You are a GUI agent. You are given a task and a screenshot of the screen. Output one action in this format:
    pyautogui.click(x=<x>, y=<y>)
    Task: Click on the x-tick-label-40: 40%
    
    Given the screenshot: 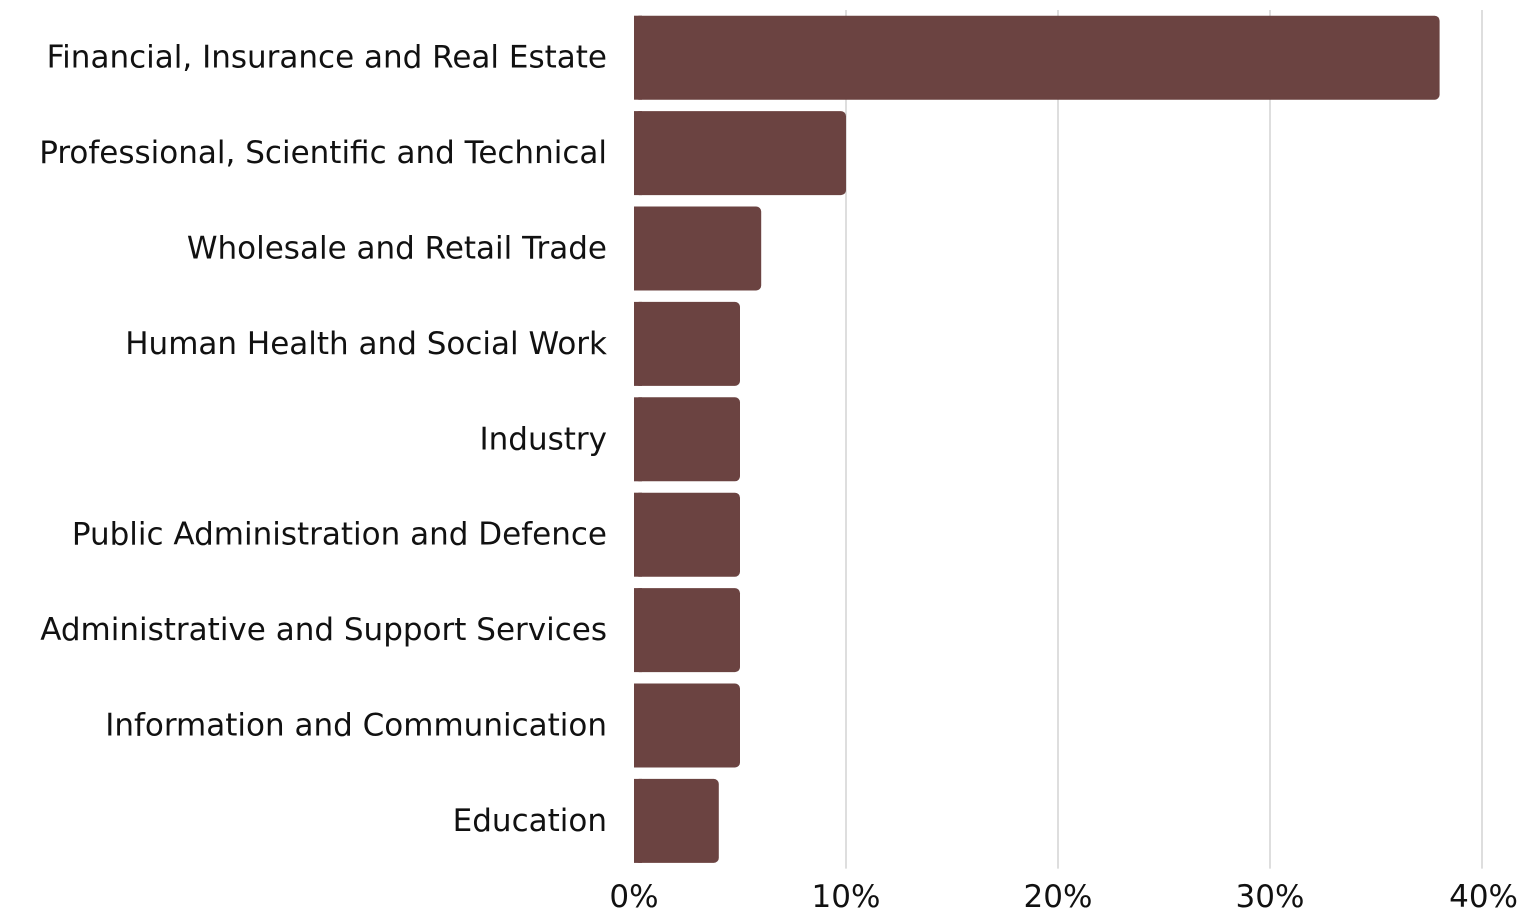 What is the action you would take?
    pyautogui.click(x=1483, y=897)
    